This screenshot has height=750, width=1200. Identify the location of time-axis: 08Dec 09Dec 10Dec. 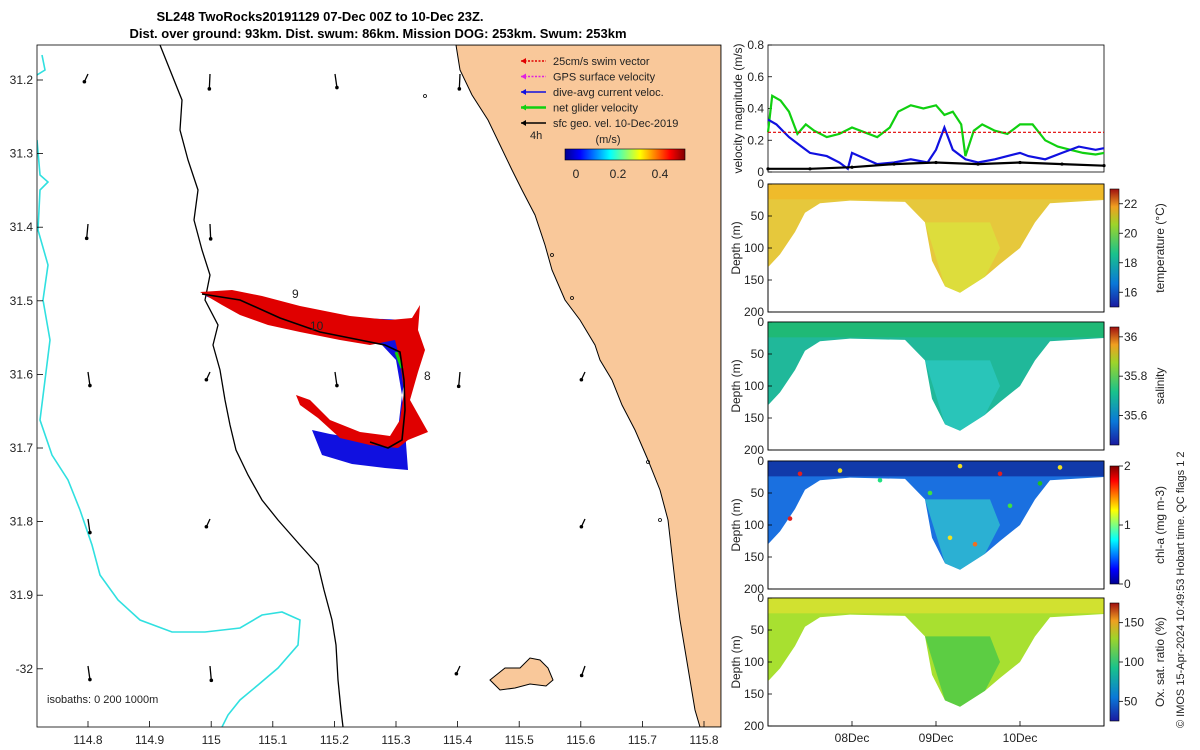
(936, 733).